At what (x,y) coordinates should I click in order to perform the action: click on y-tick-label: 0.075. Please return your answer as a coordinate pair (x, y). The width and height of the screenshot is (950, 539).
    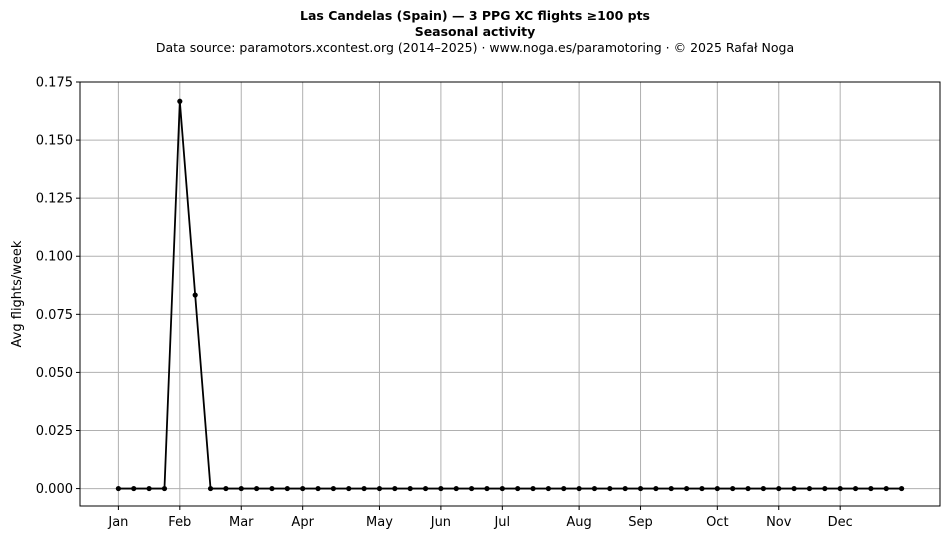
    Looking at the image, I should click on (54, 315).